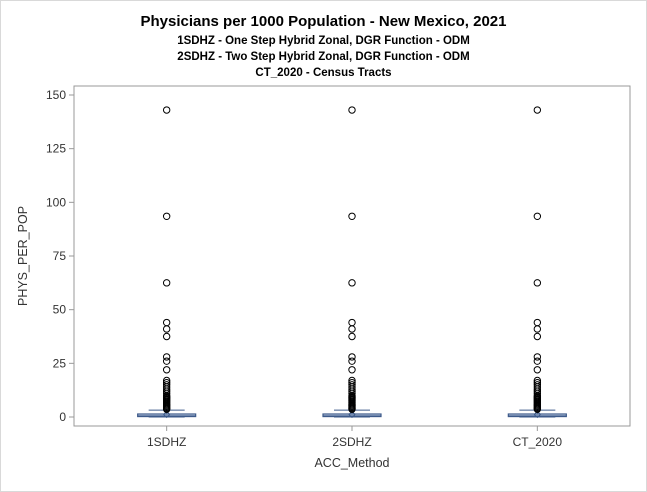 This screenshot has height=492, width=647. What do you see at coordinates (351, 442) in the screenshot?
I see `x-tick-label: 2SDHZ` at bounding box center [351, 442].